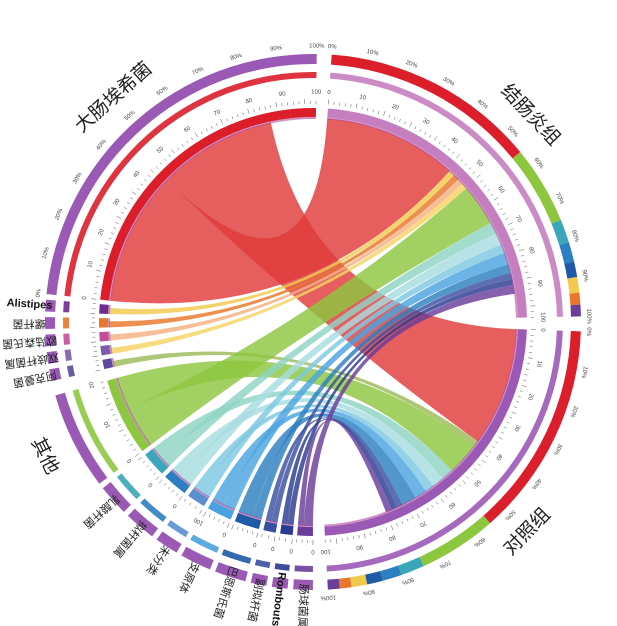  Describe the element at coordinates (557, 449) in the screenshot. I see `percent-tick-duizhao: 30%` at that location.